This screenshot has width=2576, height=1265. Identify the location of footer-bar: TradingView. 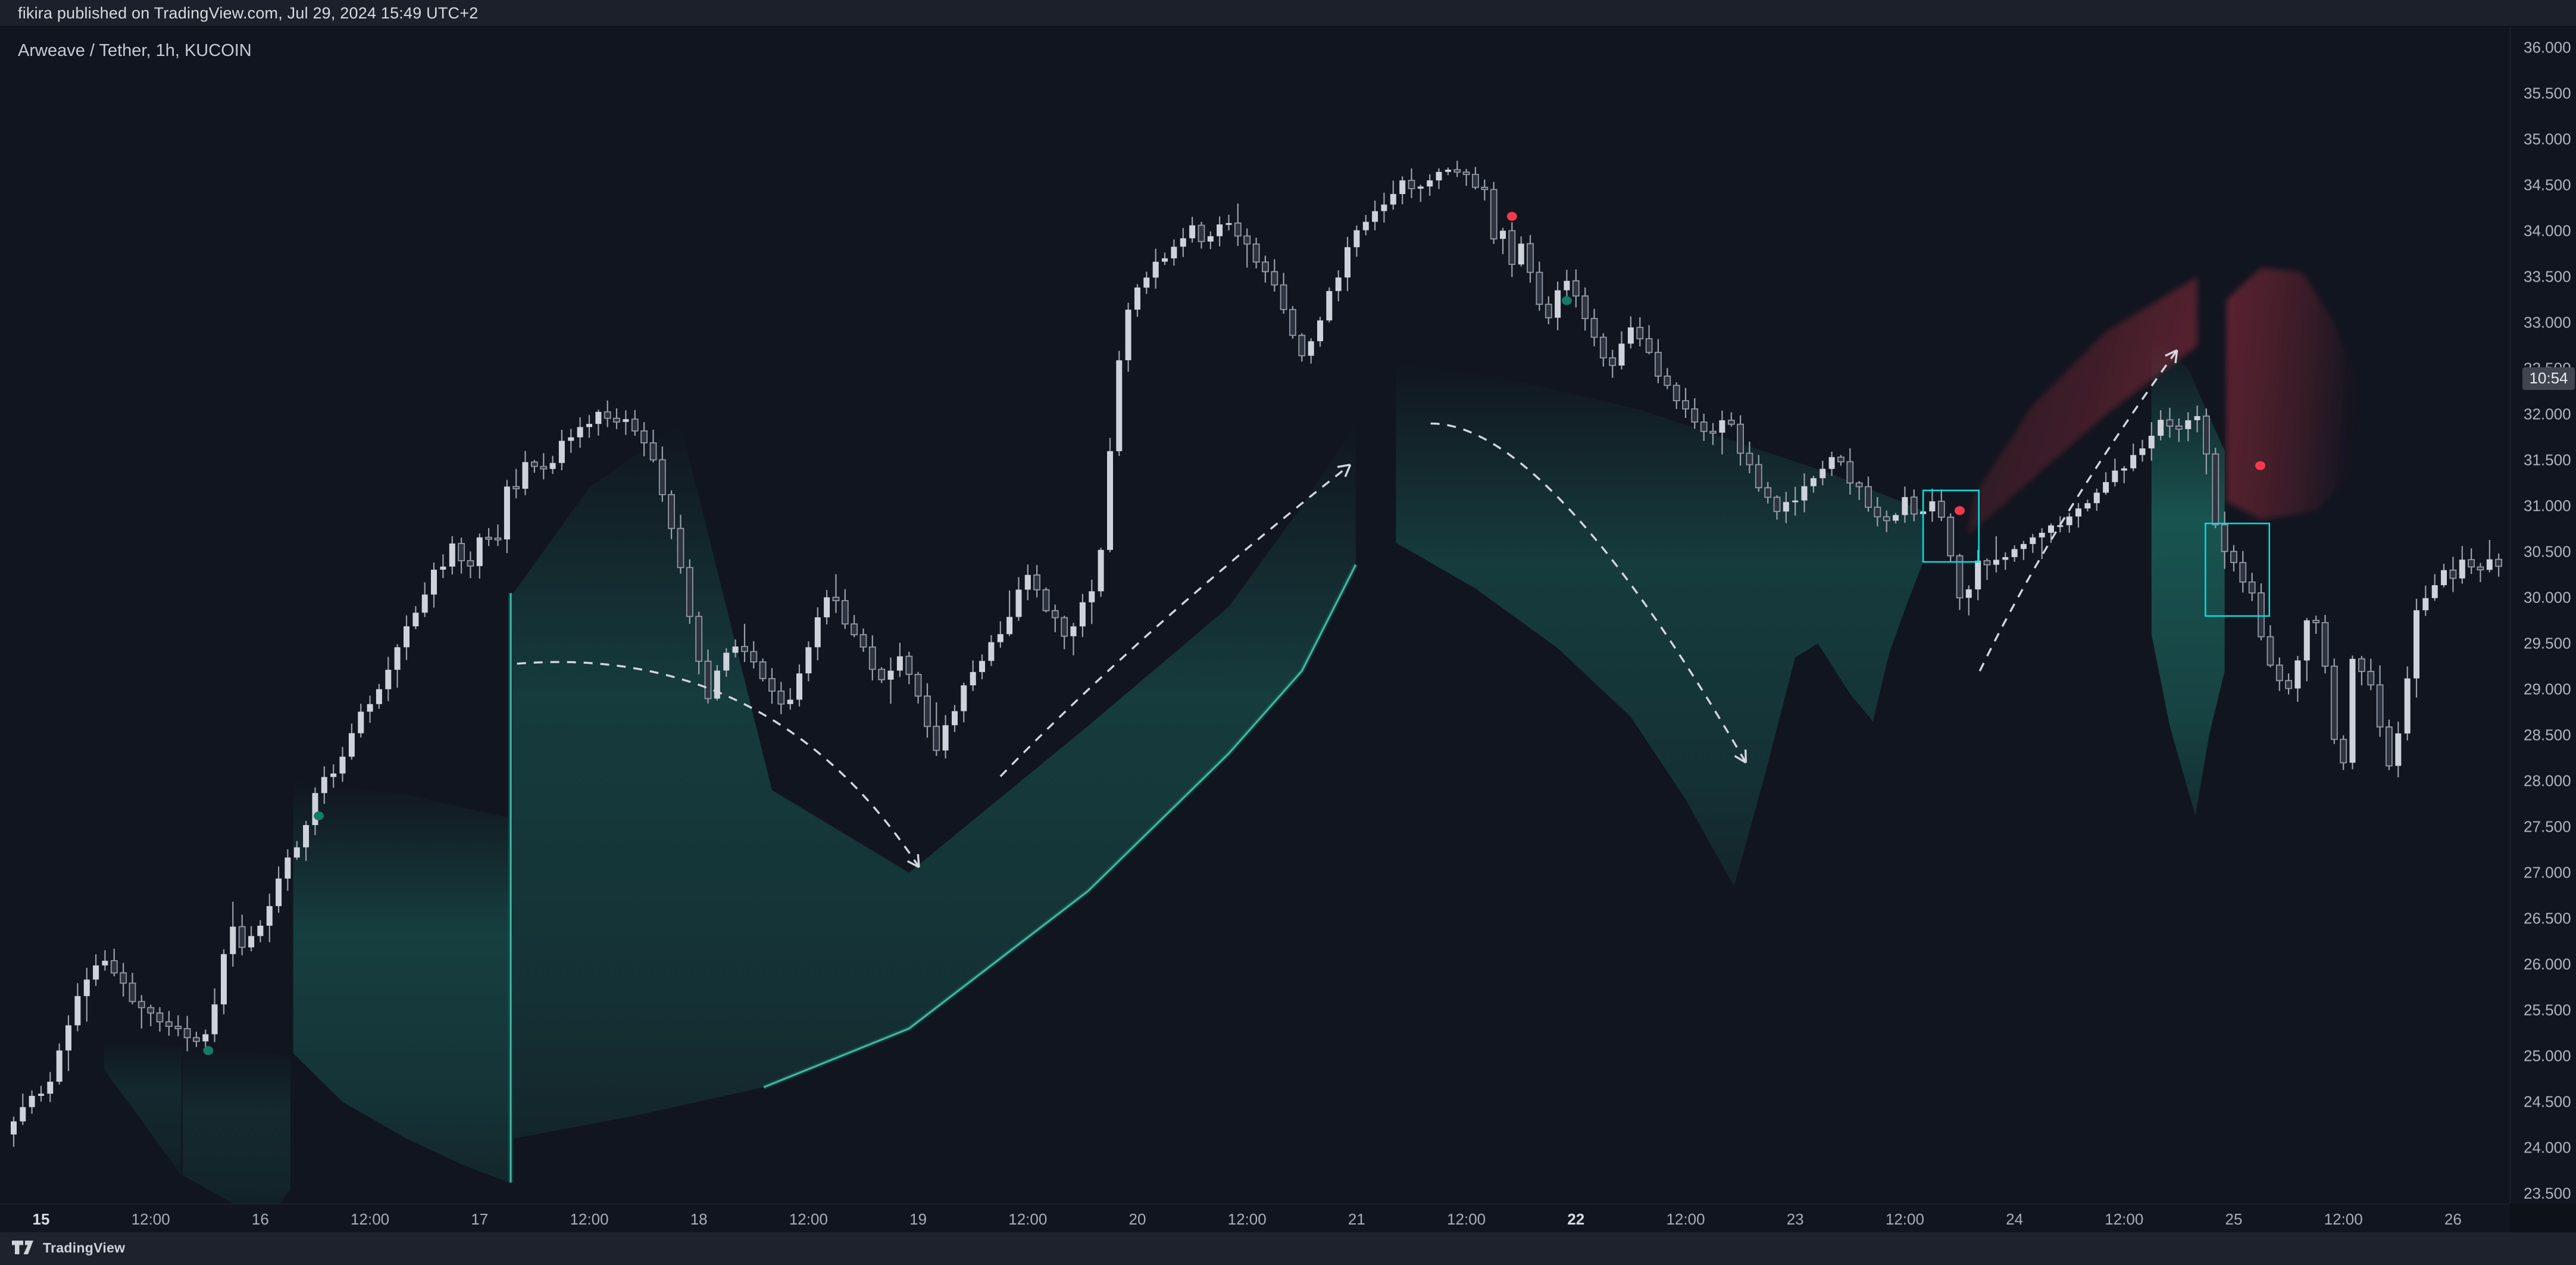
(1288, 1249).